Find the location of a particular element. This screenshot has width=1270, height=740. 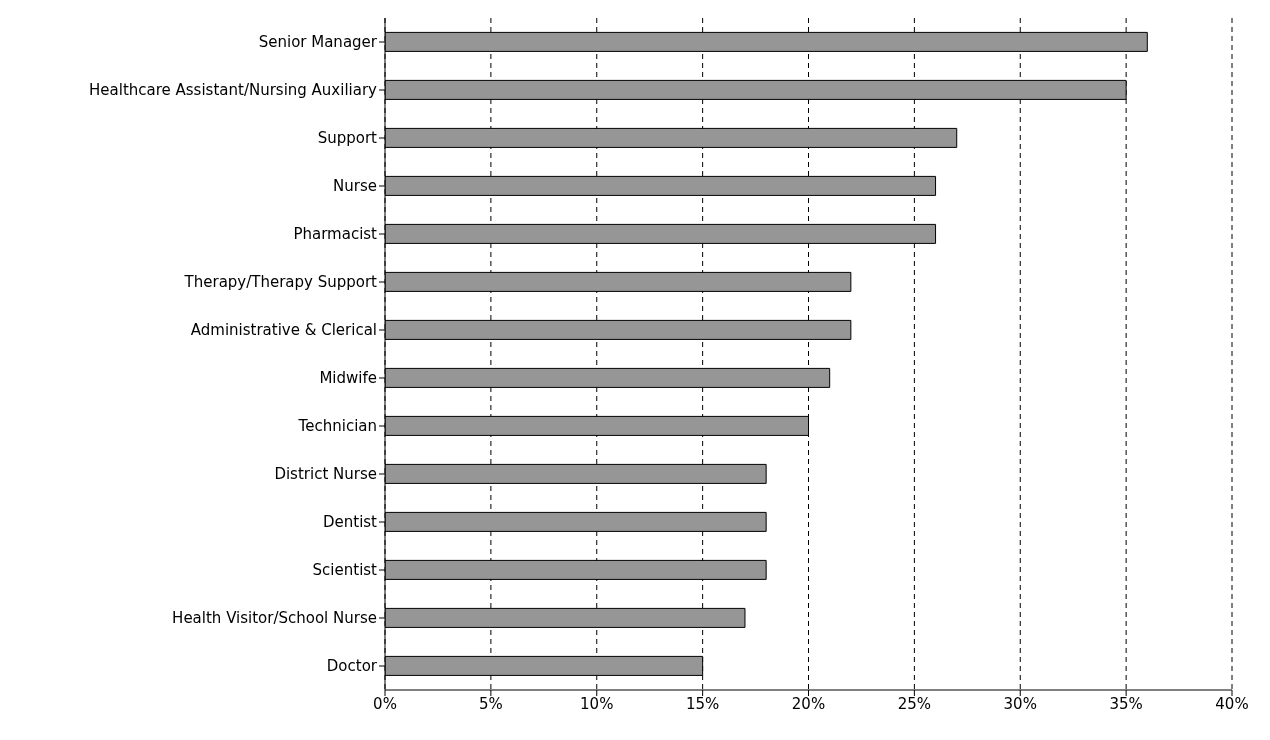

x-tick-label: 20% is located at coordinates (808, 703).